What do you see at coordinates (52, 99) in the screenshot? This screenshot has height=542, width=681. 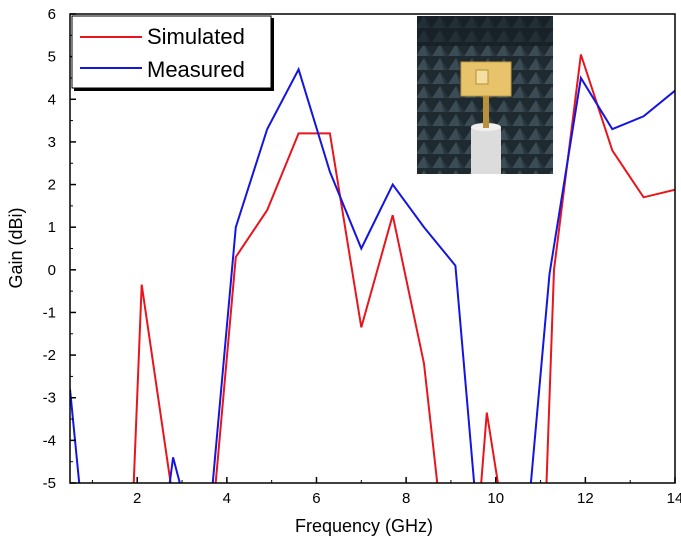 I see `y-tick-label: 4` at bounding box center [52, 99].